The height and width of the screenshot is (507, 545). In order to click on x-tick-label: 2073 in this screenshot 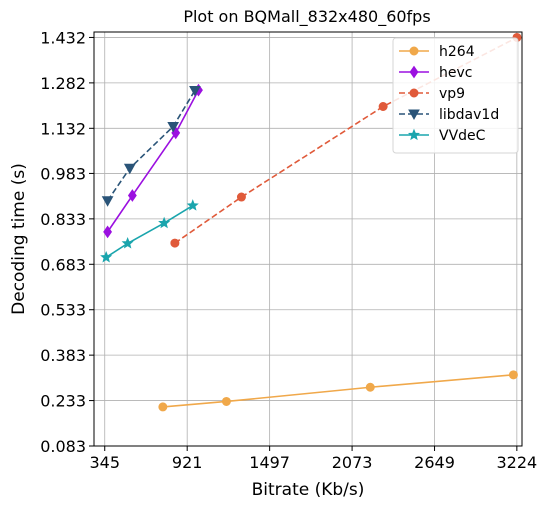, I will do `click(352, 462)`.